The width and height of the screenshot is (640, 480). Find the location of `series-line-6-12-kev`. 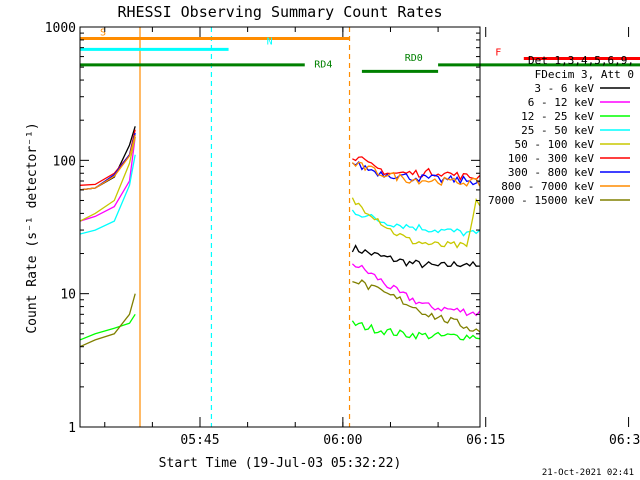

series-line-6-12-kev is located at coordinates (415, 290).